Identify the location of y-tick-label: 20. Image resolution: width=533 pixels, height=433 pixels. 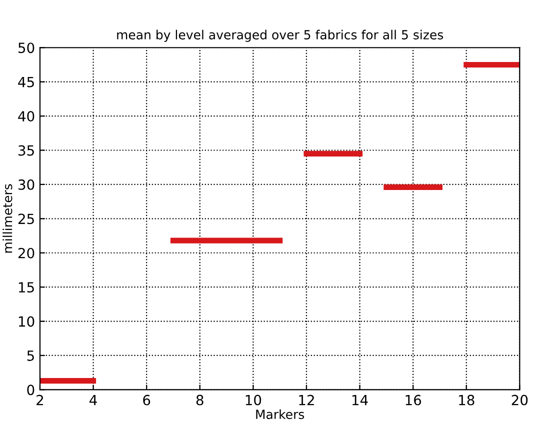
(26, 253).